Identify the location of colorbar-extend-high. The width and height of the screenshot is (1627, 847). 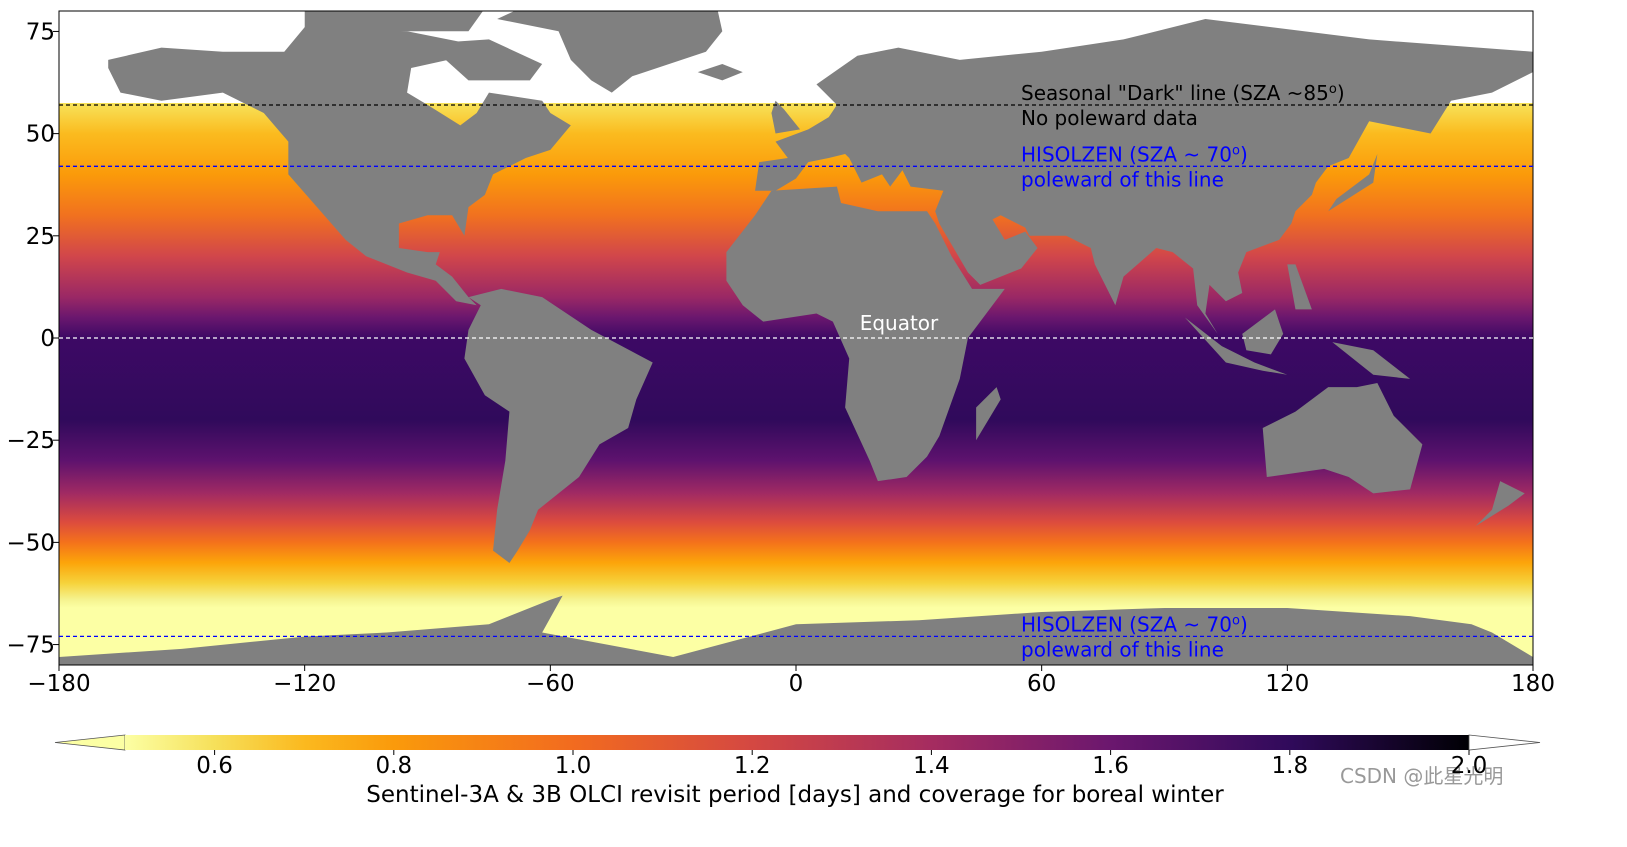
(1504, 742).